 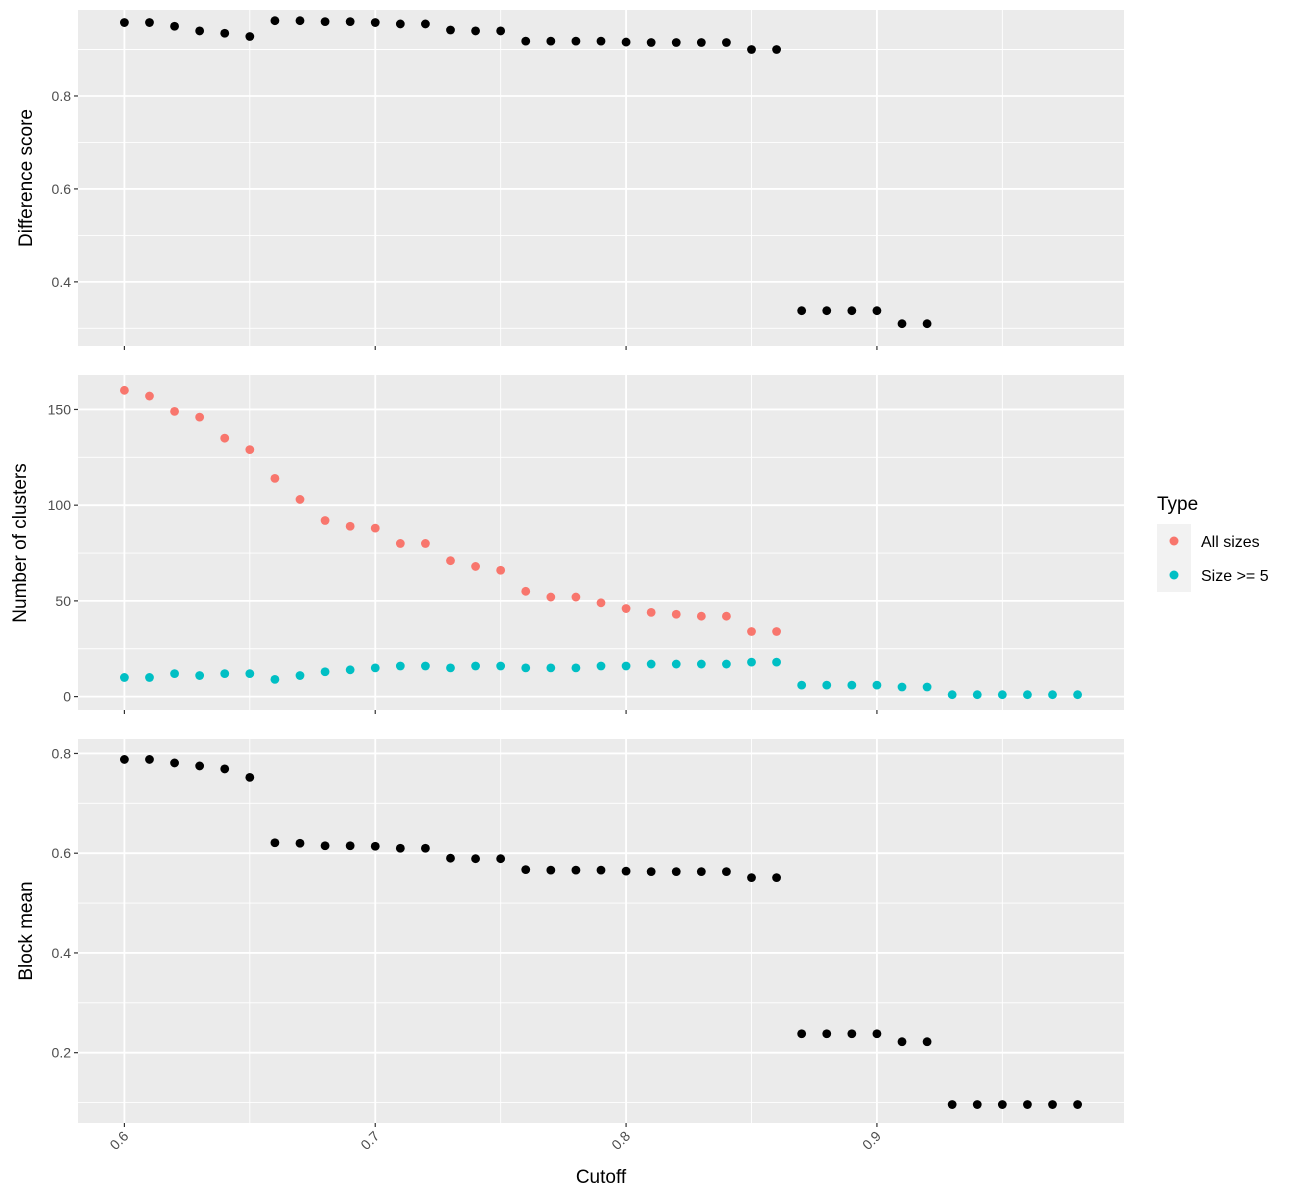 What do you see at coordinates (67, 697) in the screenshot?
I see `y-tick-label: 0` at bounding box center [67, 697].